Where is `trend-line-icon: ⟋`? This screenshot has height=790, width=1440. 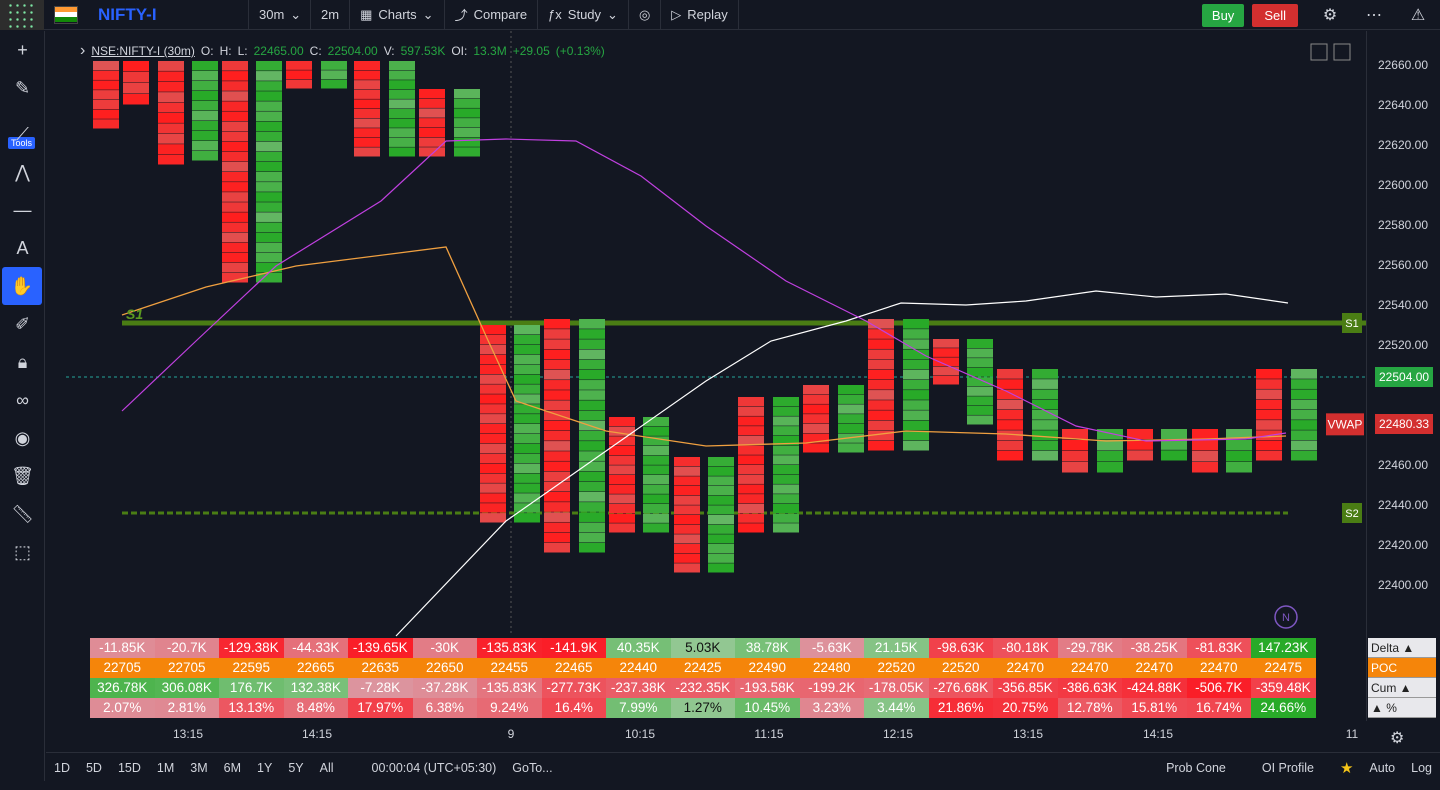
trend-line-icon: ⟋ is located at coordinates (22, 133).